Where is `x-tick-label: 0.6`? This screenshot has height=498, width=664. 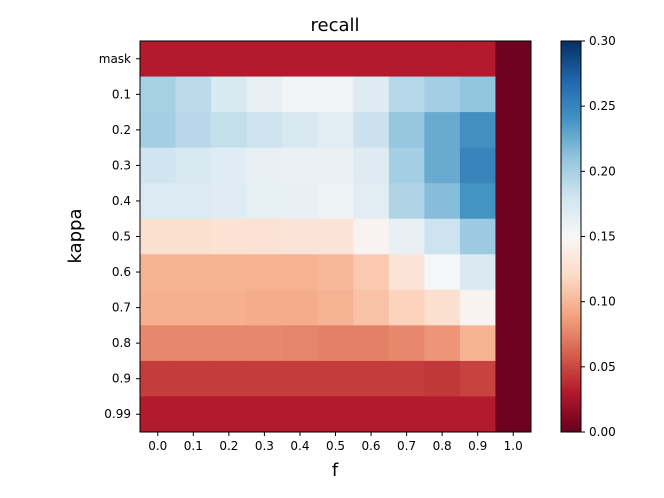
x-tick-label: 0.6 is located at coordinates (370, 446).